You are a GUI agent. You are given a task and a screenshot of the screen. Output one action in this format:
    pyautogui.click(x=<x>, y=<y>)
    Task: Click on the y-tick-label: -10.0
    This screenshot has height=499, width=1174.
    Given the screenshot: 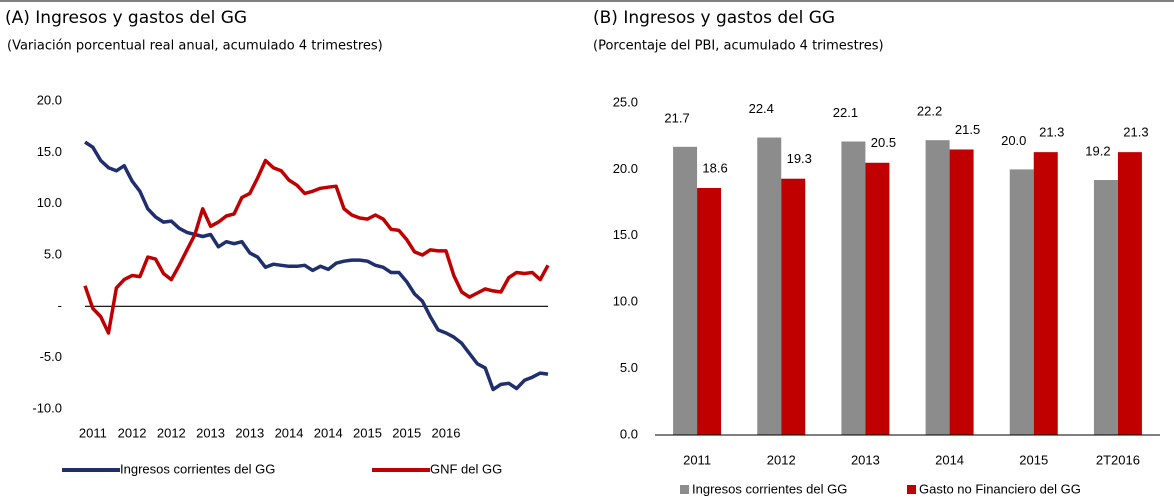 What is the action you would take?
    pyautogui.click(x=47, y=407)
    